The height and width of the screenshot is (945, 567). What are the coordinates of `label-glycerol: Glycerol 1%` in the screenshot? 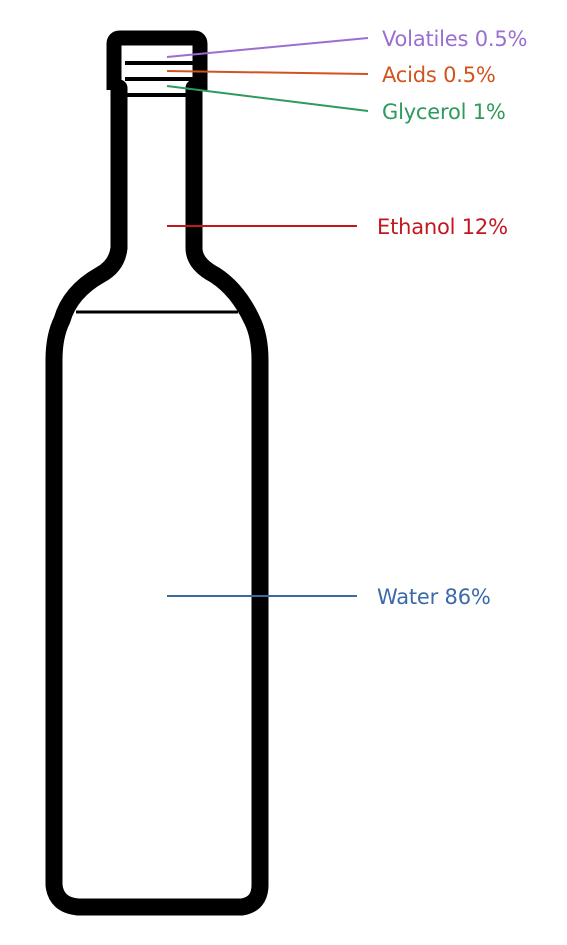 It's located at (444, 112).